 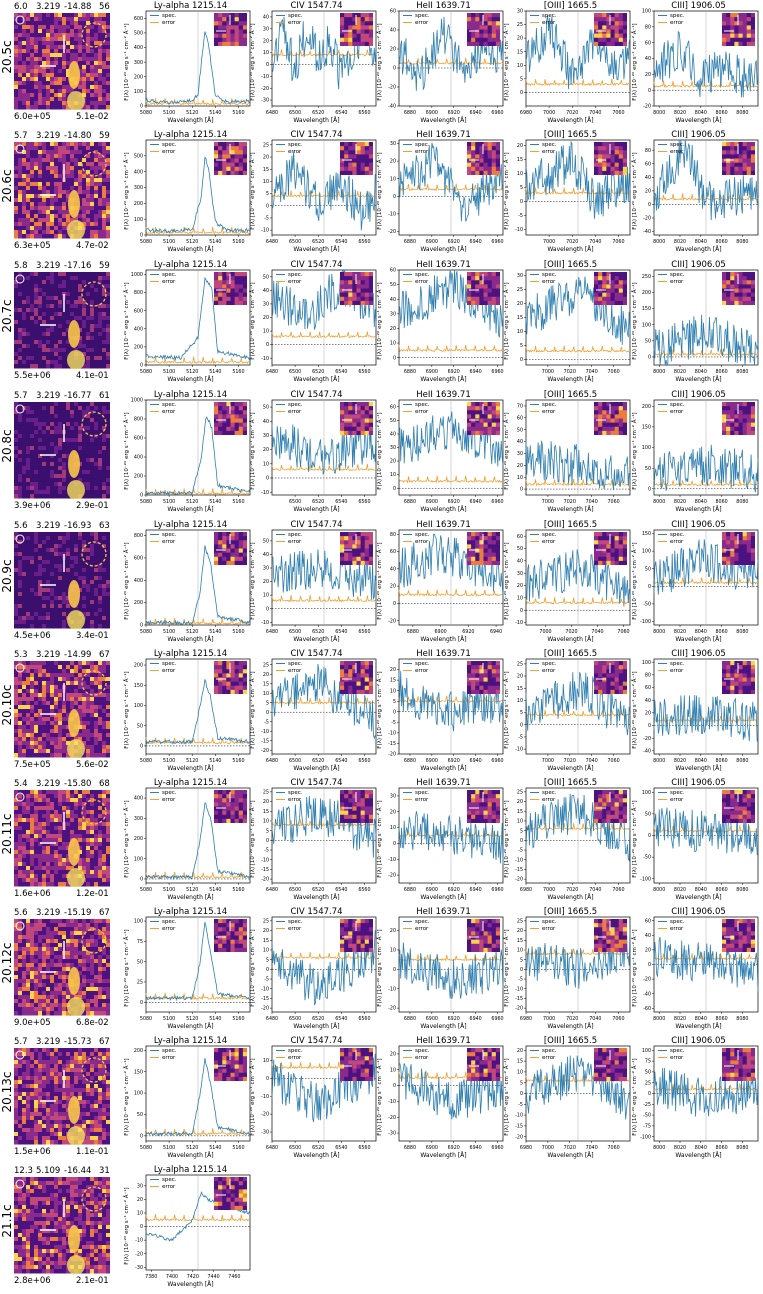 I want to click on x-tick-label: 6960, so click(x=497, y=502).